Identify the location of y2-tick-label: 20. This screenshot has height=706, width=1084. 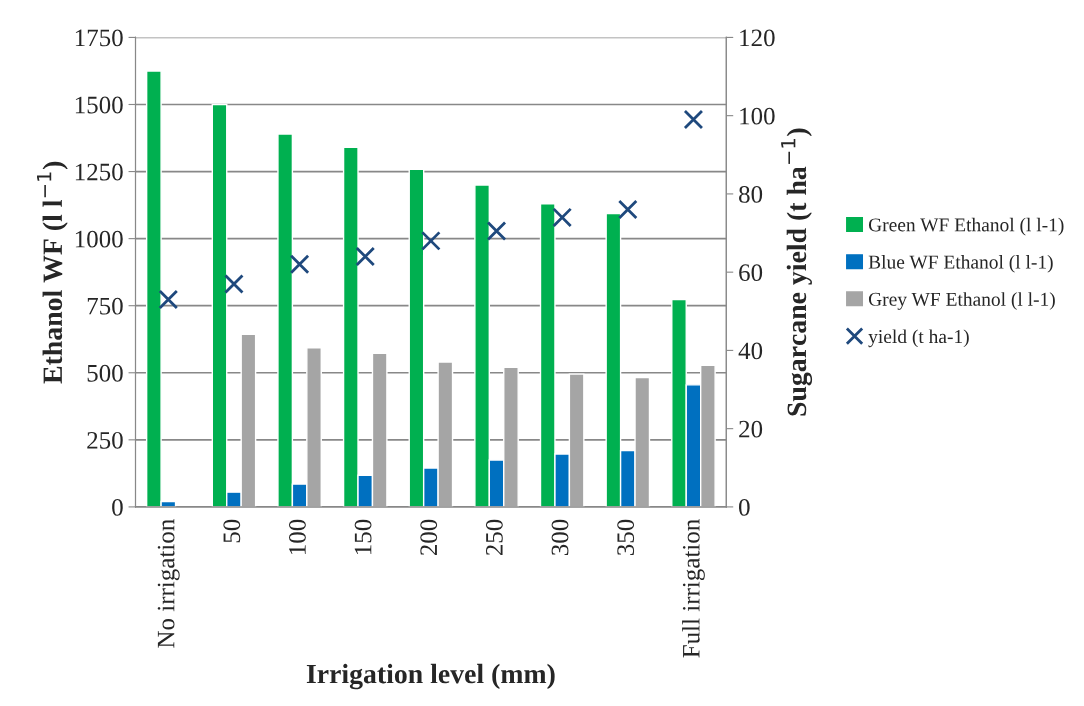
(751, 429).